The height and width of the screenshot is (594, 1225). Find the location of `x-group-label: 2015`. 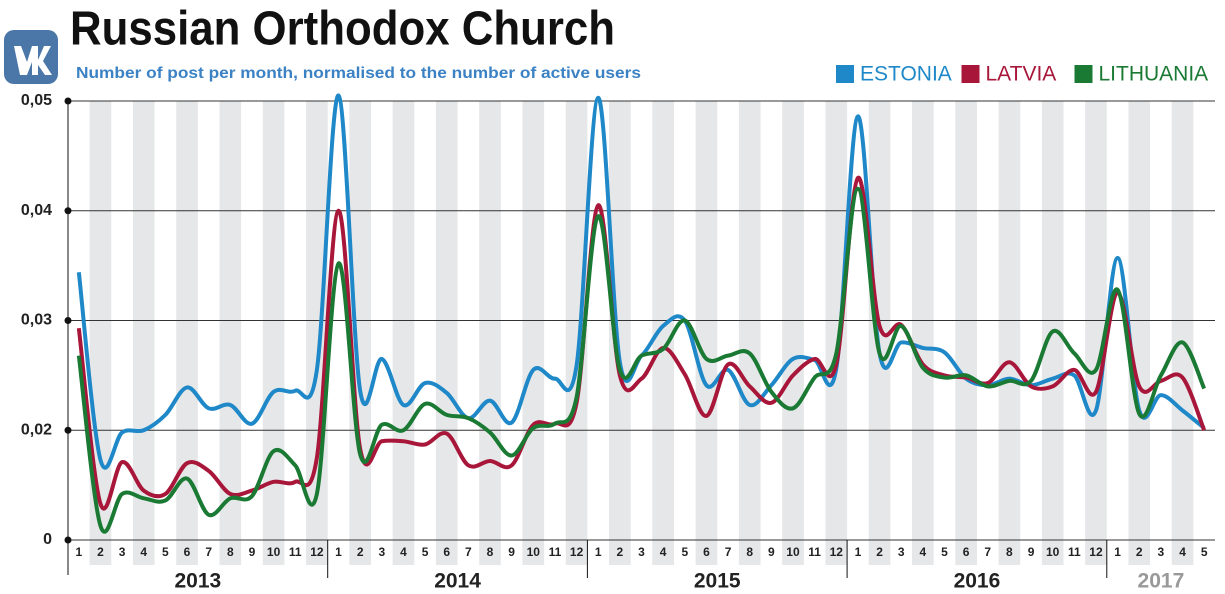

x-group-label: 2015 is located at coordinates (717, 581).